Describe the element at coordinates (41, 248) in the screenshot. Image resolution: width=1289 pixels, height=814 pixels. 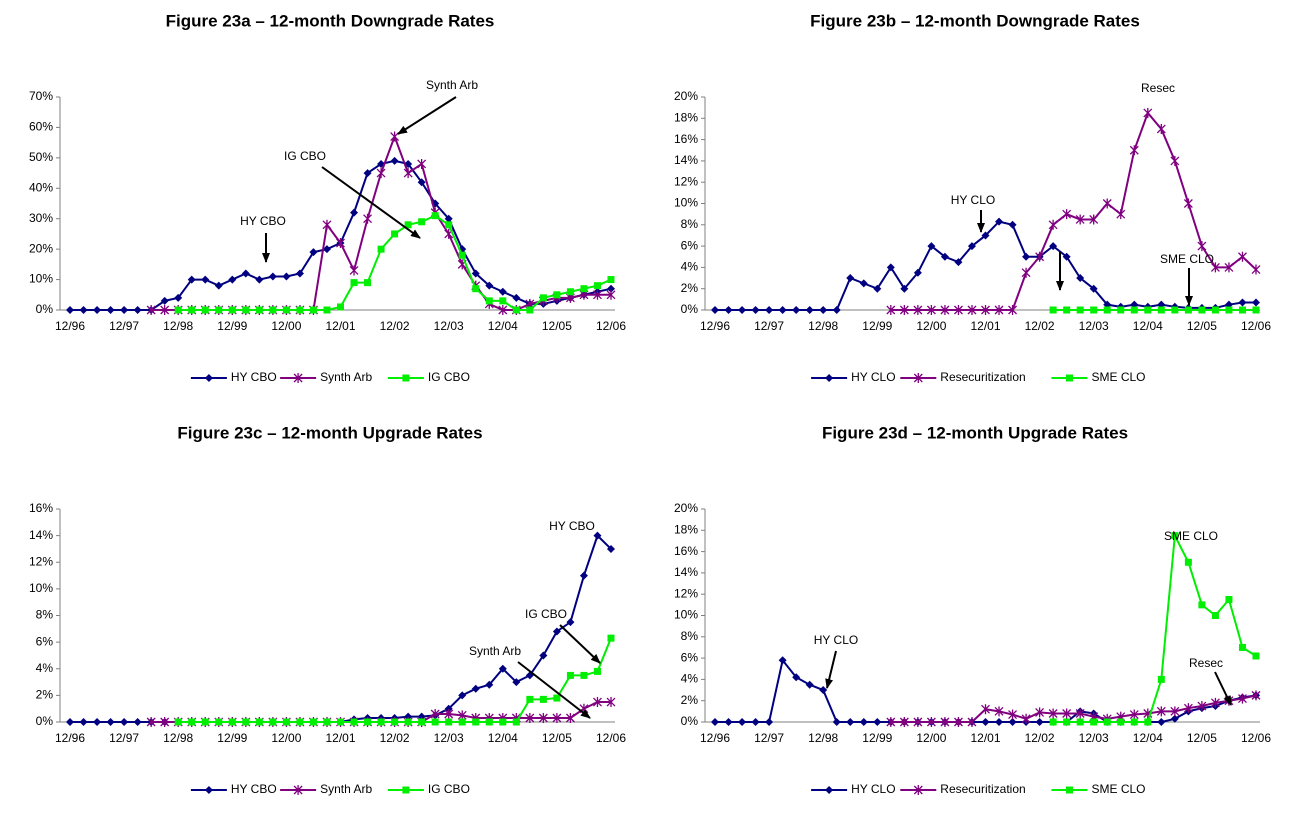
I see `y-tick-label: 20%` at that location.